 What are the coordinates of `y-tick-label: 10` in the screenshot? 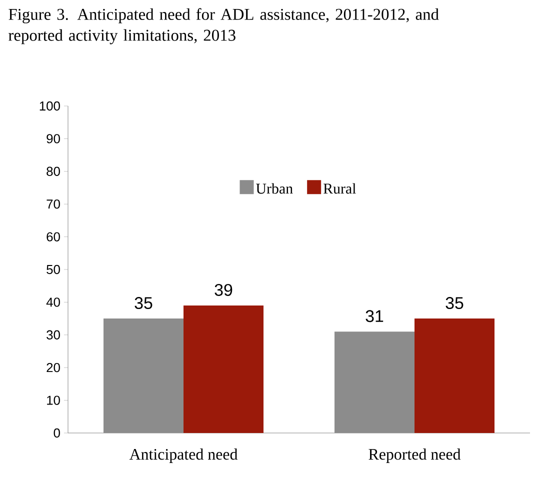 It's located at (53, 400).